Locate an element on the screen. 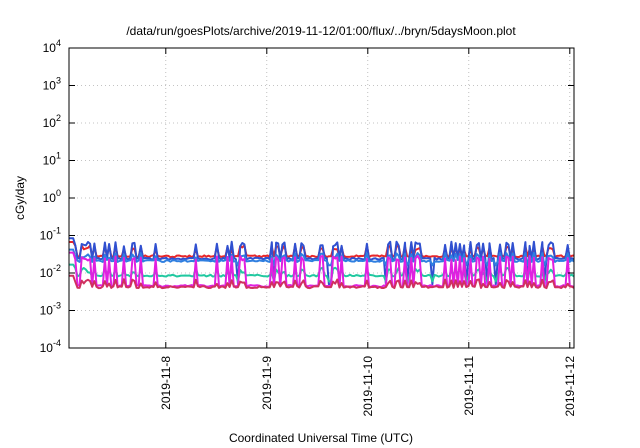 The height and width of the screenshot is (448, 640). y-tick-label: 10⁻² is located at coordinates (50, 271).